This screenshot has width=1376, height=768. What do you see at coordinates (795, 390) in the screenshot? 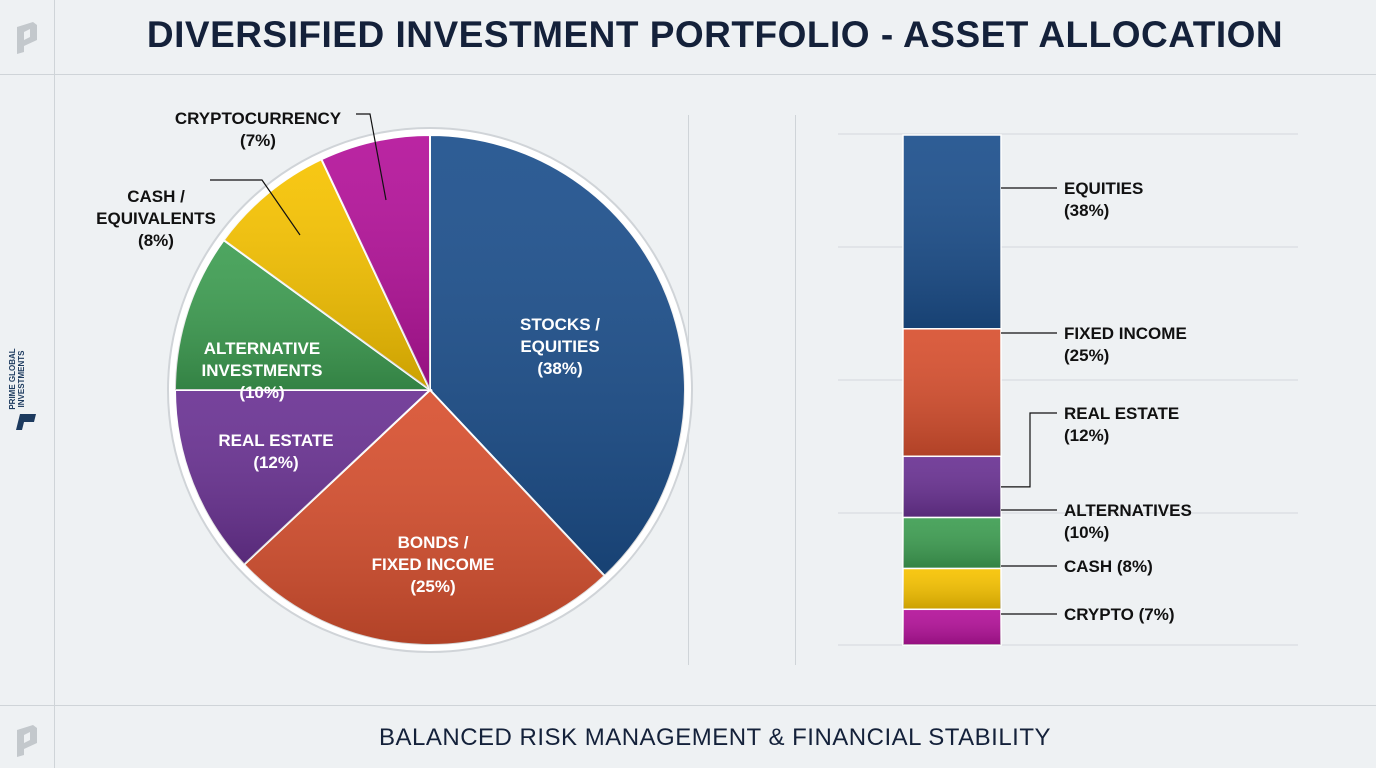
I see `panel-divider` at bounding box center [795, 390].